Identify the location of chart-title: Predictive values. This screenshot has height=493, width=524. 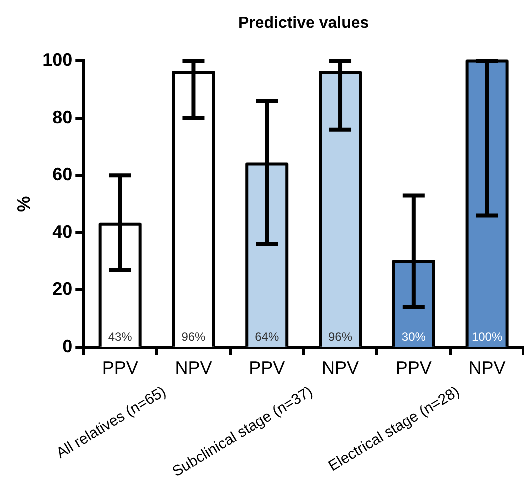
(304, 23).